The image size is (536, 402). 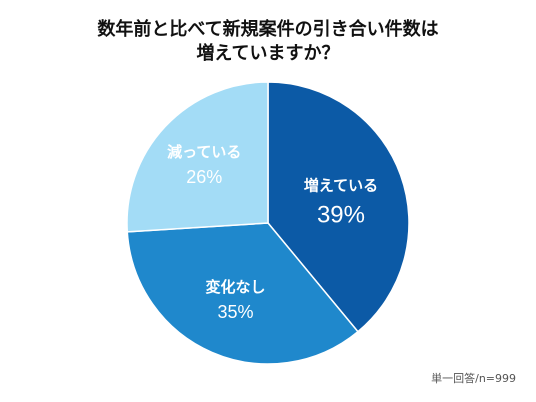 I want to click on pie-slice-value-3: 26%, so click(x=204, y=177).